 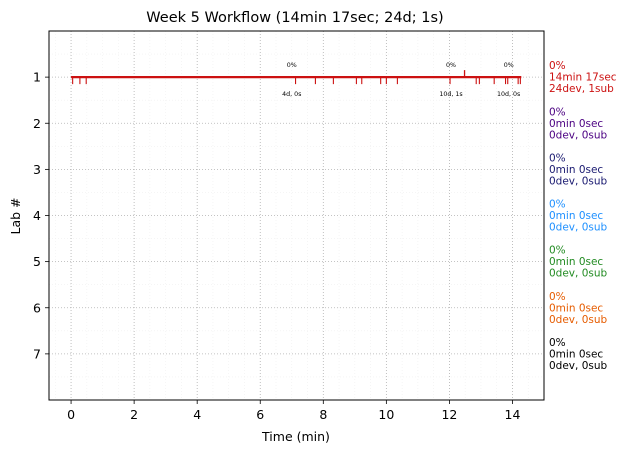 What do you see at coordinates (578, 135) in the screenshot?
I see `lab-2-summary-line: 0dev, 0sub` at bounding box center [578, 135].